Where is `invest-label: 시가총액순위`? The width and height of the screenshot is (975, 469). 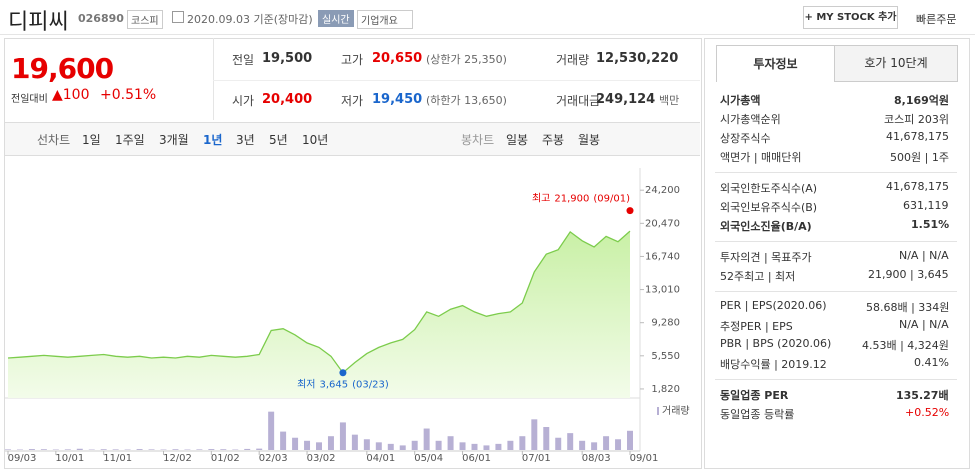
invest-label: 시가총액순위 is located at coordinates (750, 119).